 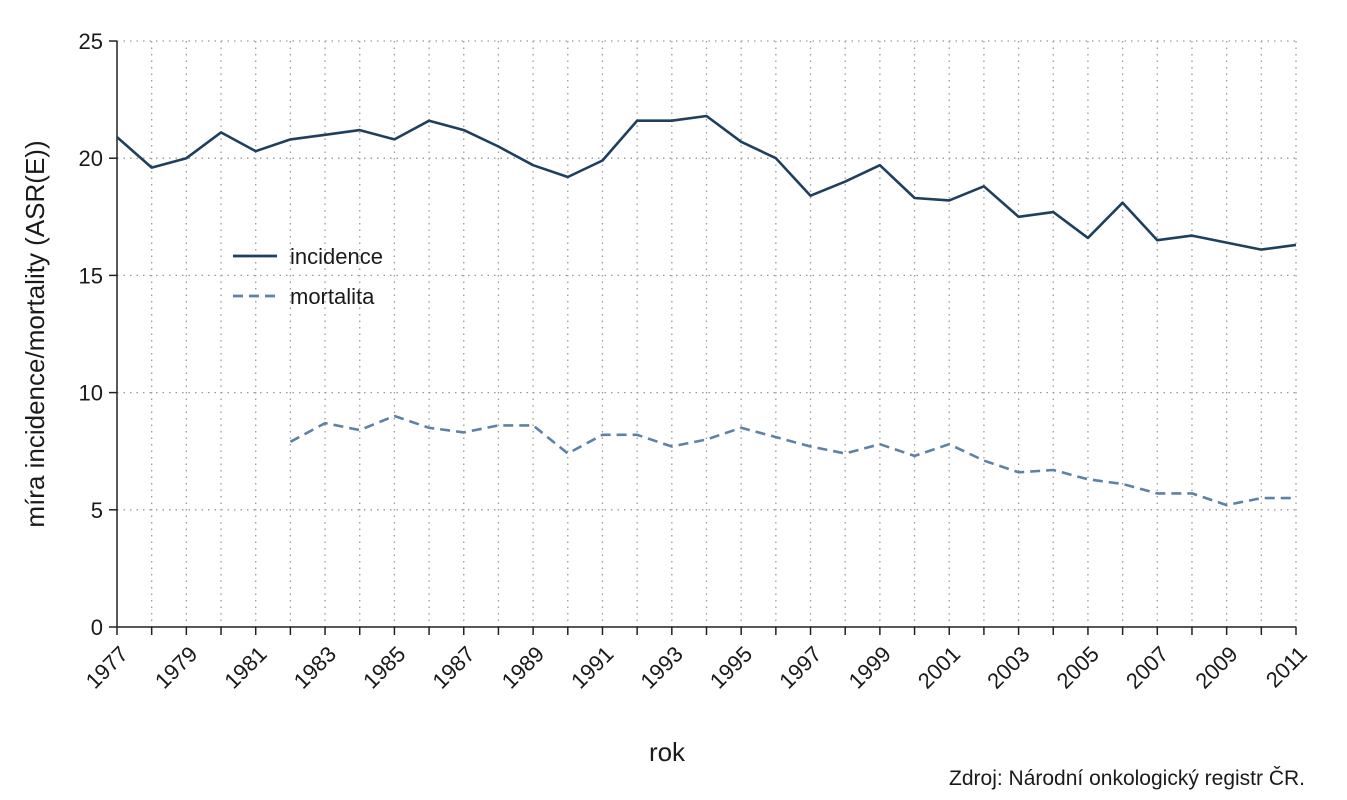 I want to click on x-tick-label: 2001, so click(x=939, y=667).